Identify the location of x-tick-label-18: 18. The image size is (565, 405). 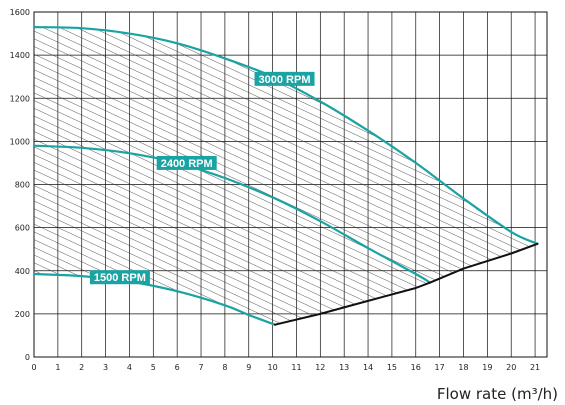
(463, 367).